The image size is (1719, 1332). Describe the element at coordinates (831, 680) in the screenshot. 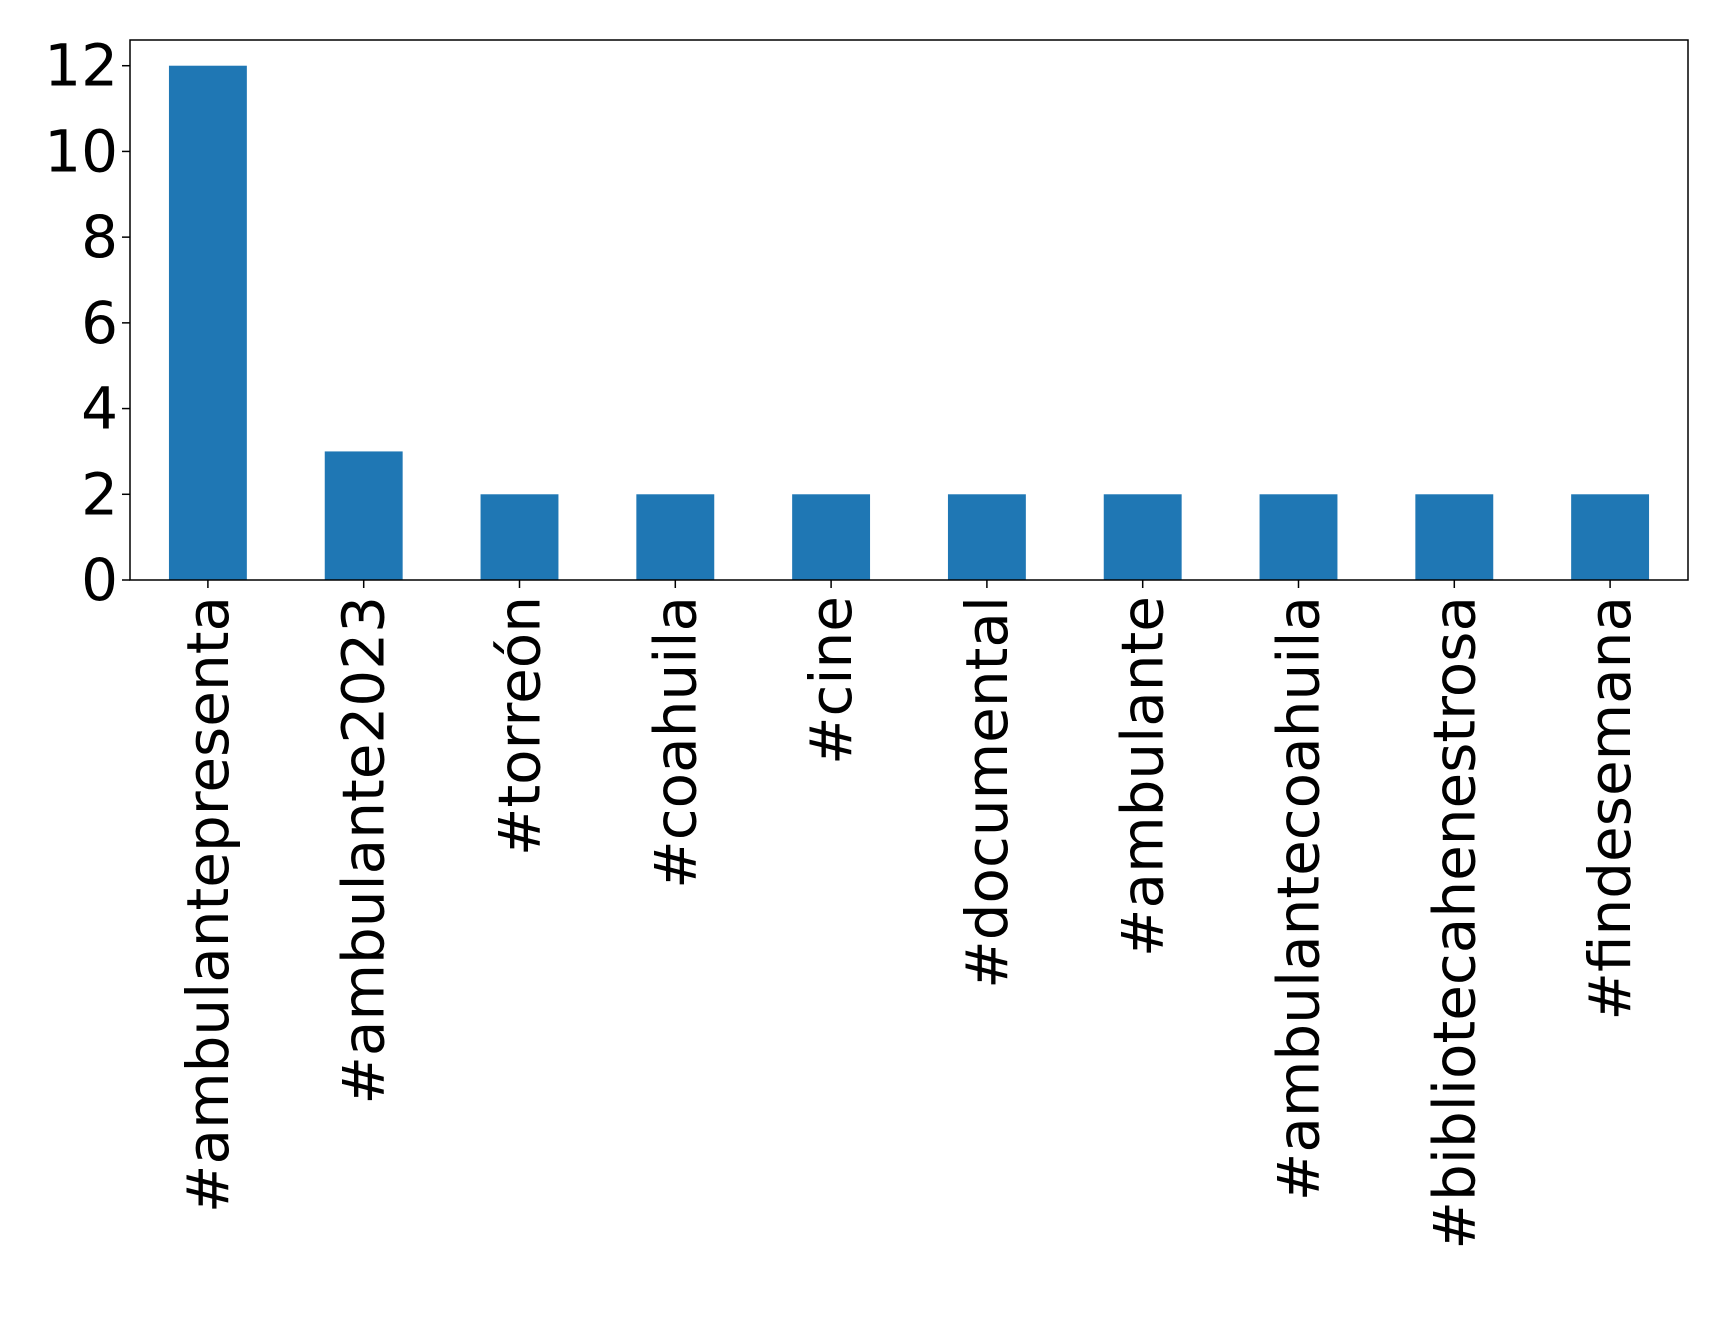

I see `x-tick-label-4: #cine` at that location.